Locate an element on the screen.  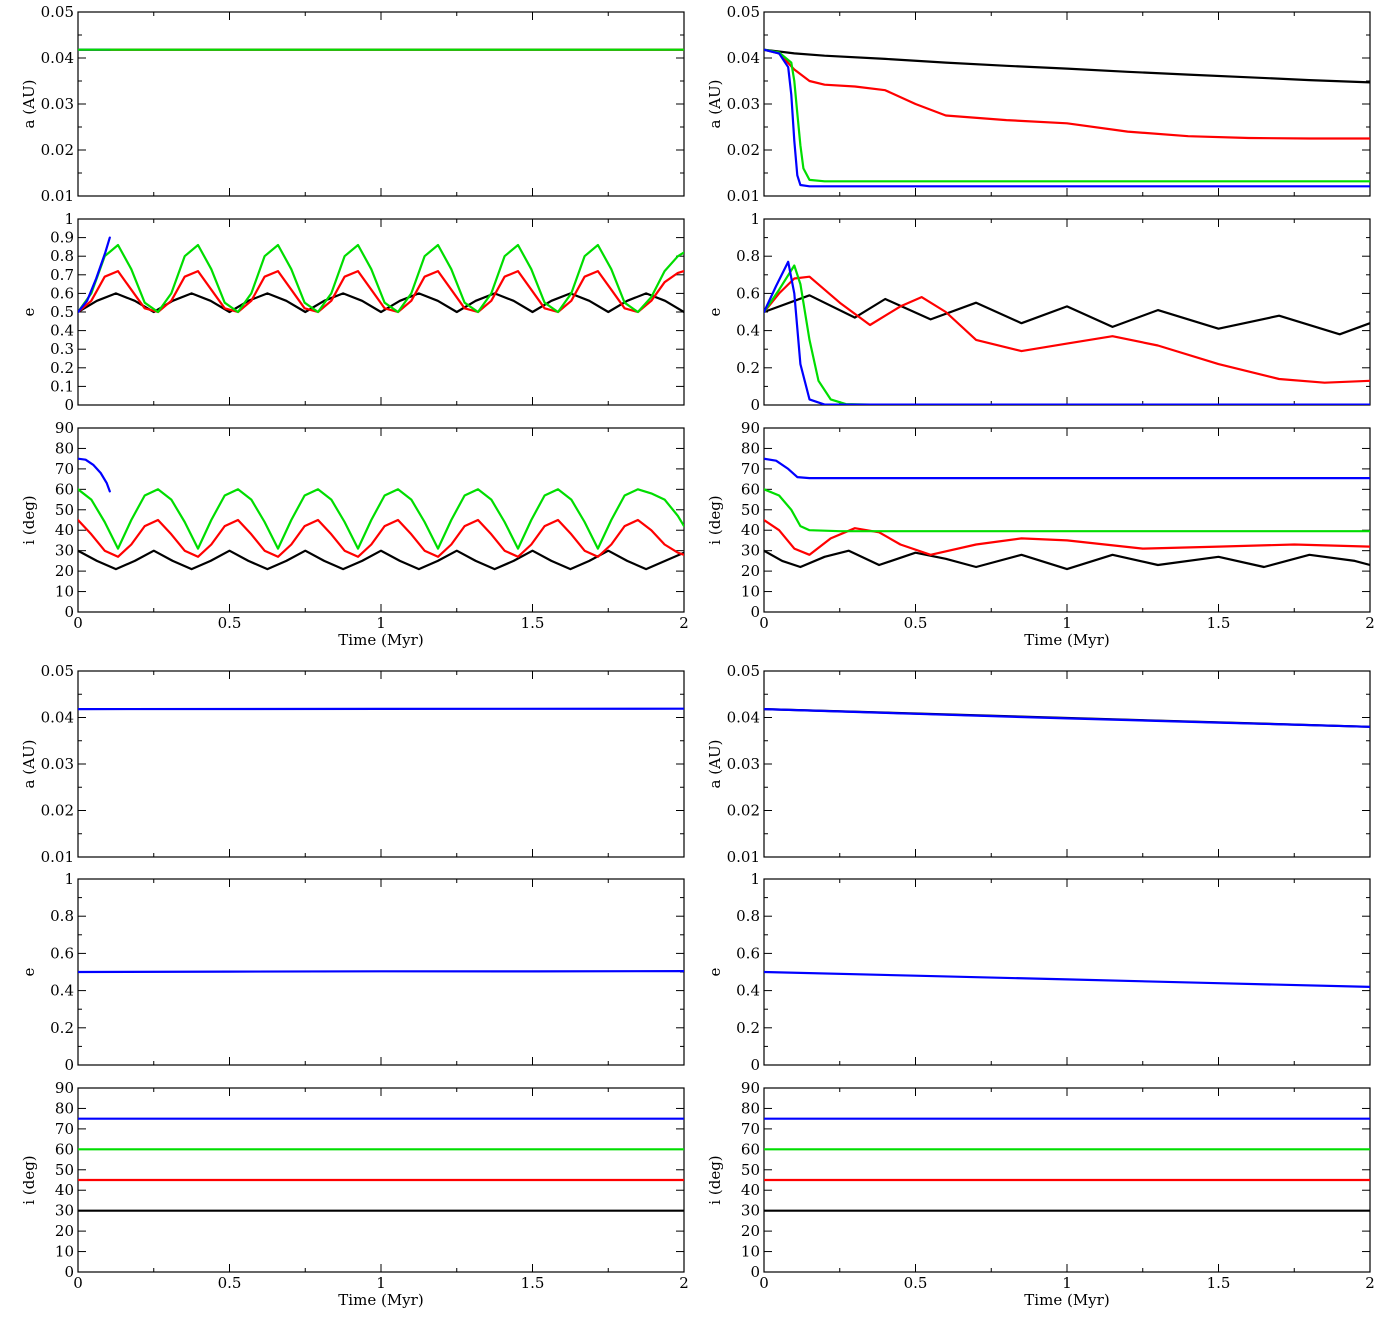
panel-tl-e: 00.10.20.30.40.50.60.70.80.91 e is located at coordinates (352, 312).